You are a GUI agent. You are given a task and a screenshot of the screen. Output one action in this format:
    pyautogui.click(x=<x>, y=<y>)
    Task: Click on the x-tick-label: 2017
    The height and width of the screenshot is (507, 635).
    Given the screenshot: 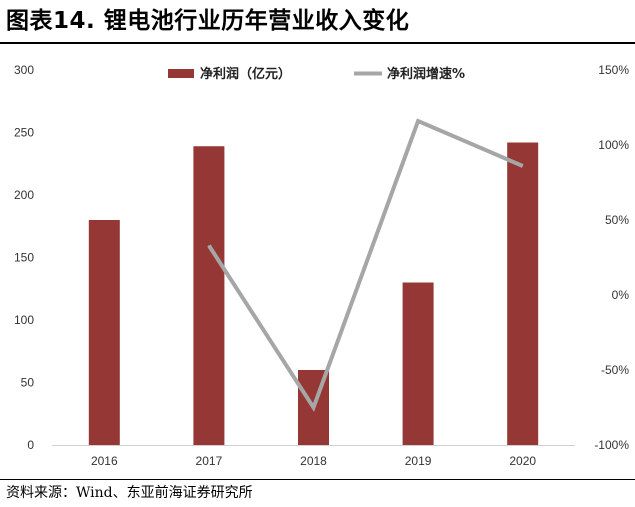 What is the action you would take?
    pyautogui.click(x=209, y=461)
    